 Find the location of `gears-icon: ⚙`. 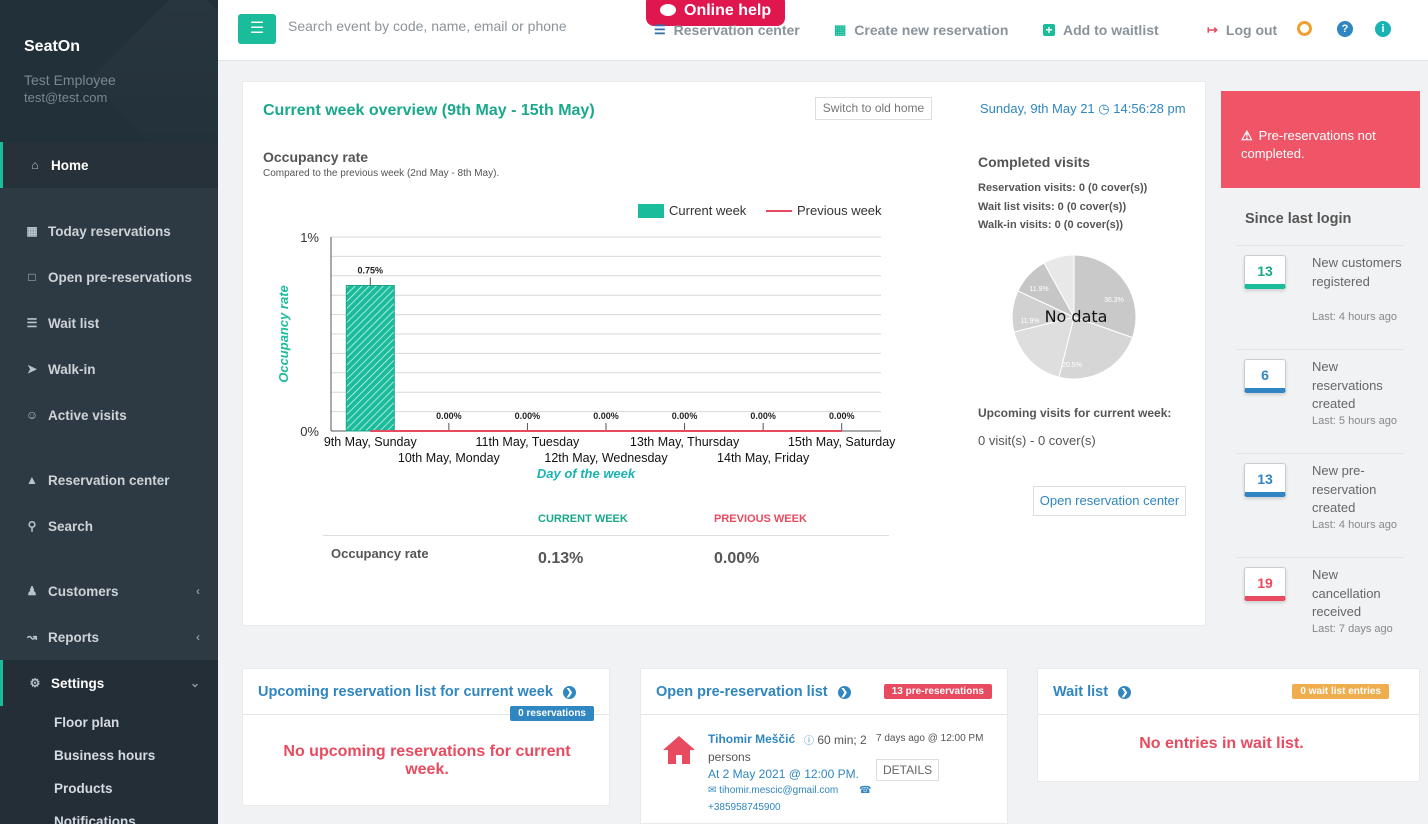

gears-icon: ⚙ is located at coordinates (35, 683).